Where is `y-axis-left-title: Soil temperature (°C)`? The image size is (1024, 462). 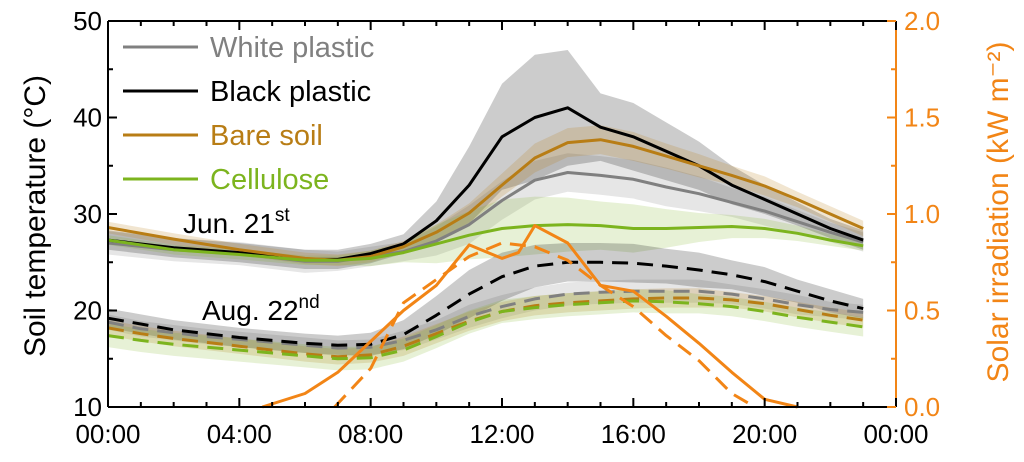 y-axis-left-title: Soil temperature (°C) is located at coordinates (35, 216).